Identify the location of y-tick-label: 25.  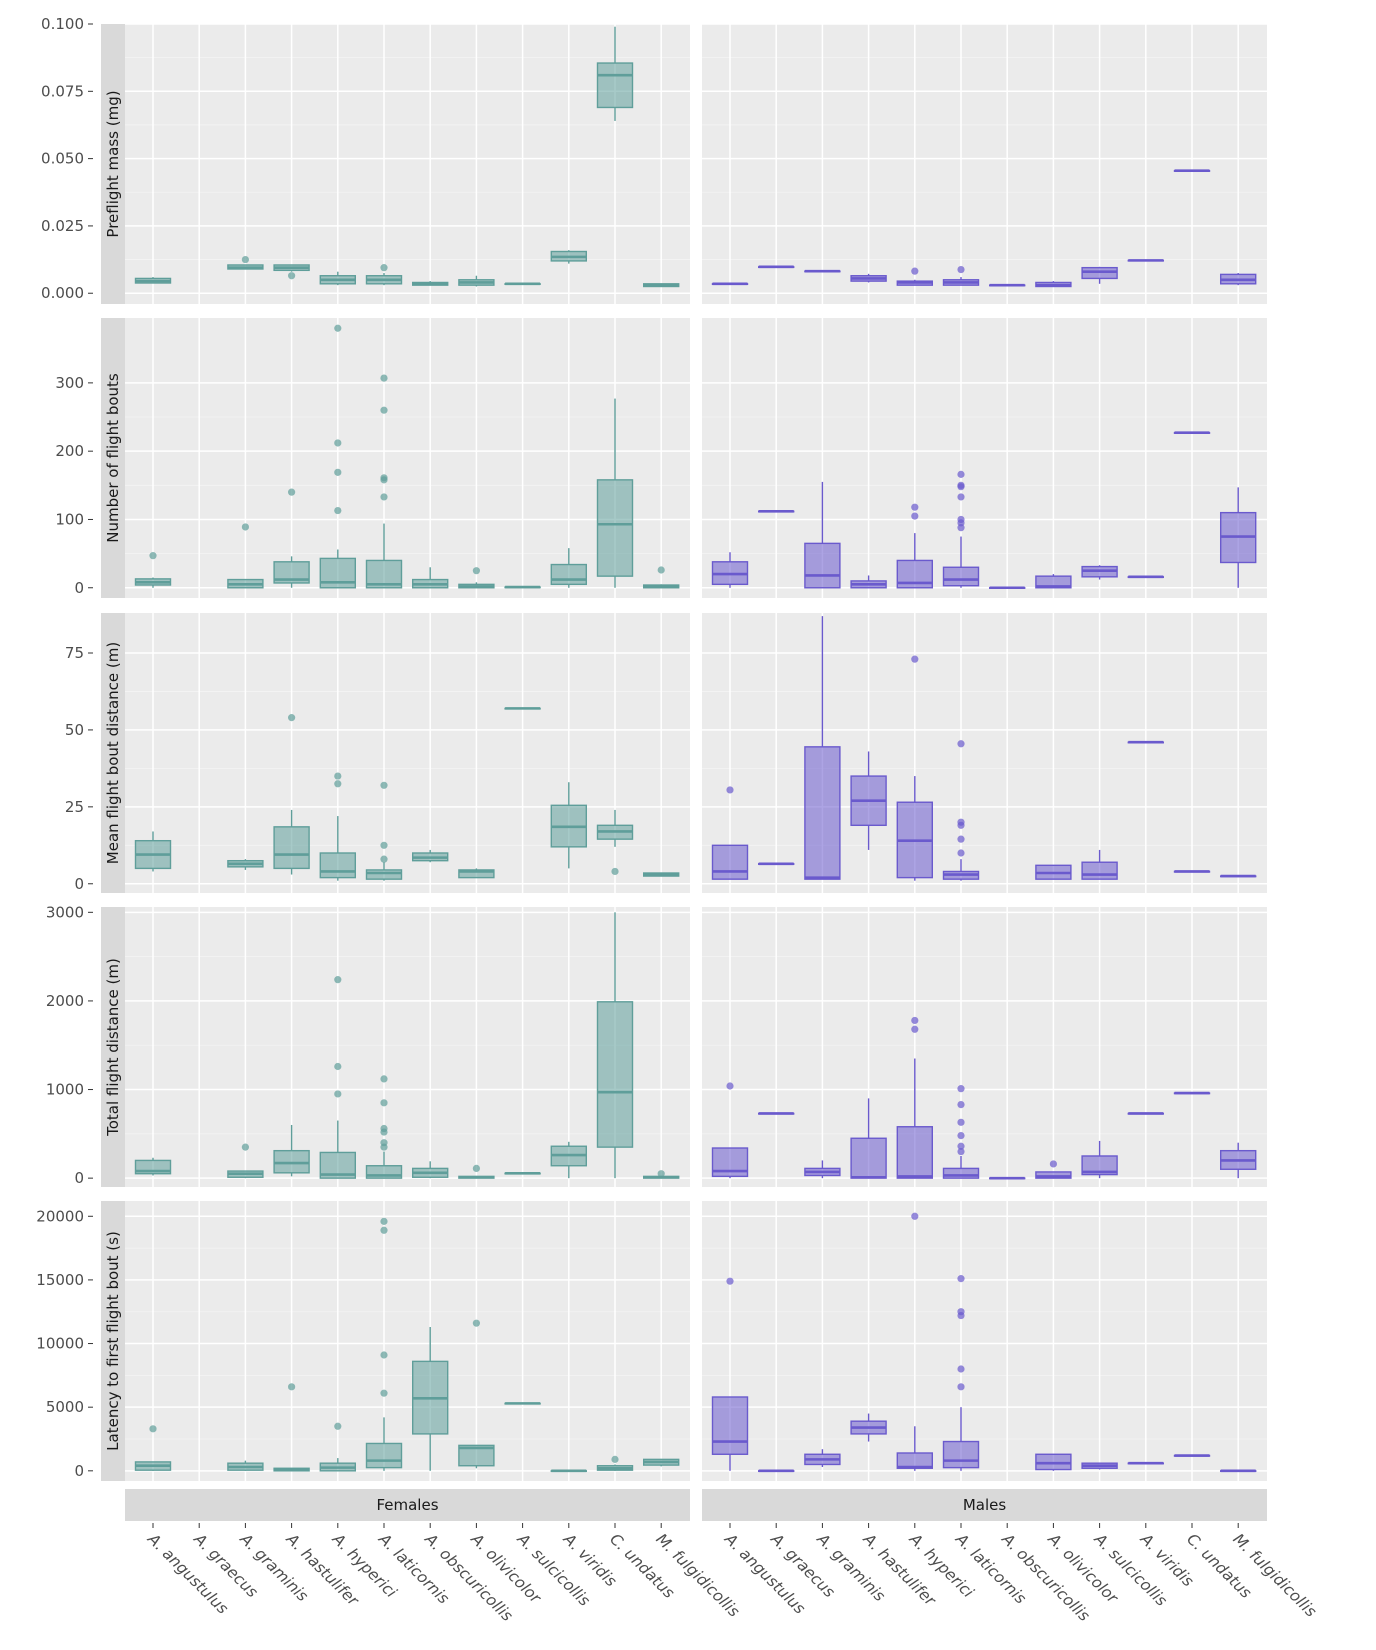
(74, 807).